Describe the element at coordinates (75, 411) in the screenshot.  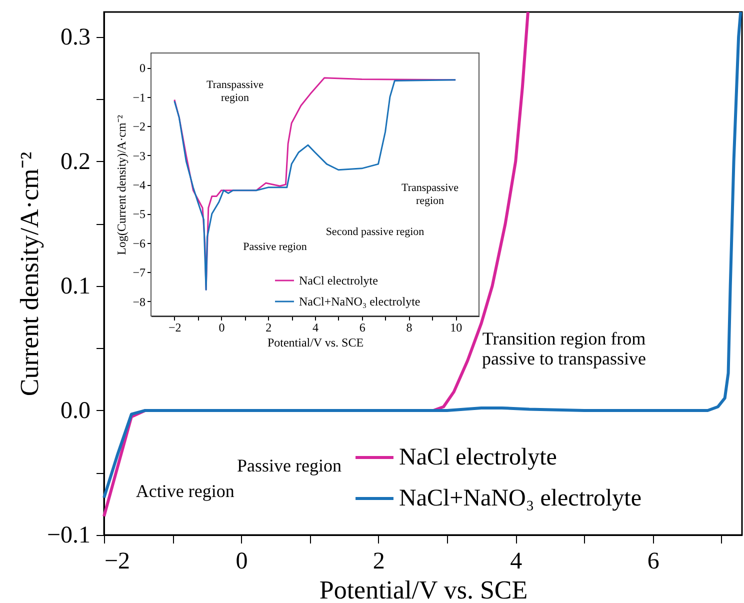
I see `y-tick-label: 0.0` at that location.